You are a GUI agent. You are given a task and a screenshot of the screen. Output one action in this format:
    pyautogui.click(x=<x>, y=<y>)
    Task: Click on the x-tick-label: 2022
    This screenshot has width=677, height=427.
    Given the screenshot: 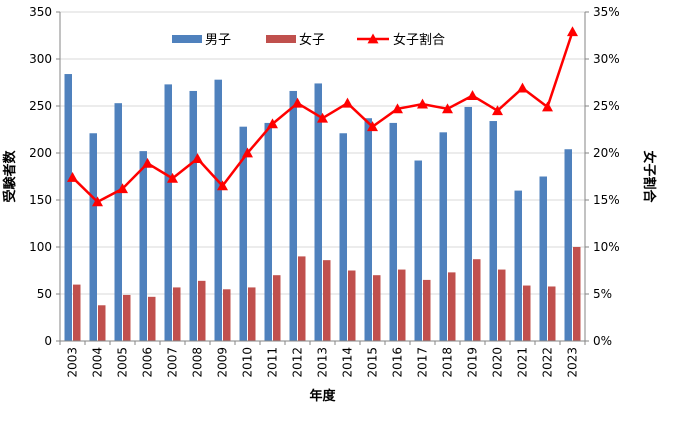 What is the action you would take?
    pyautogui.click(x=548, y=362)
    